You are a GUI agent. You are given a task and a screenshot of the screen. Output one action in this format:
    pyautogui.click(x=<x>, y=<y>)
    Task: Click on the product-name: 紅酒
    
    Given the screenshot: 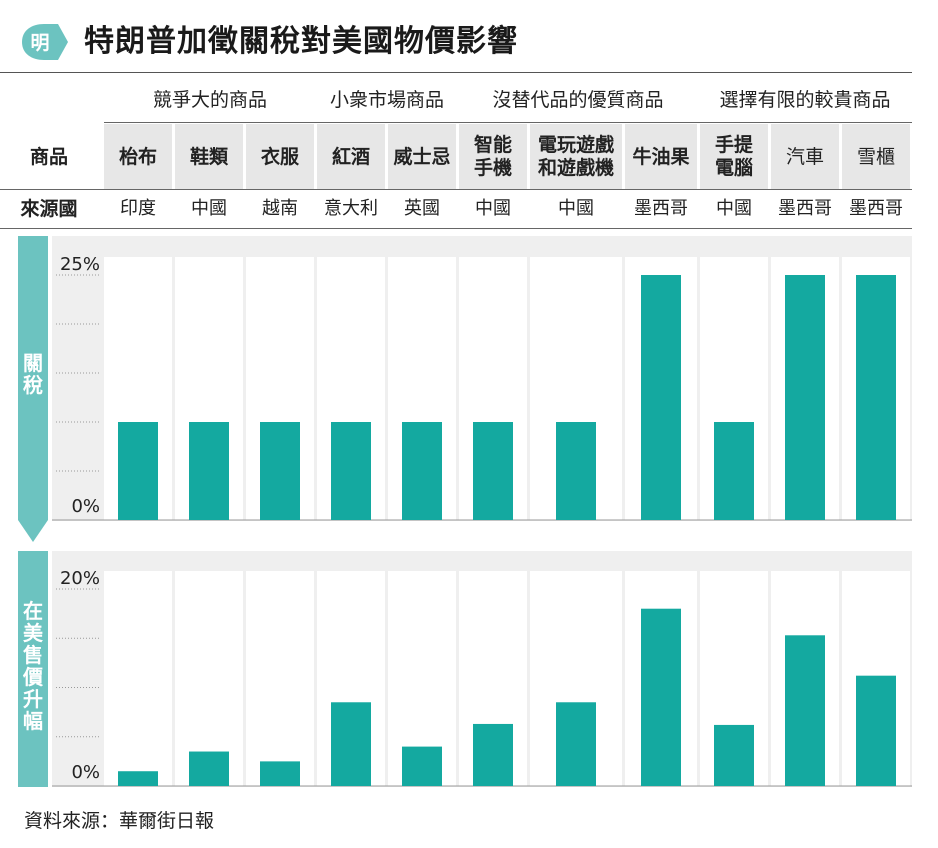 What is the action you would take?
    pyautogui.click(x=350, y=156)
    